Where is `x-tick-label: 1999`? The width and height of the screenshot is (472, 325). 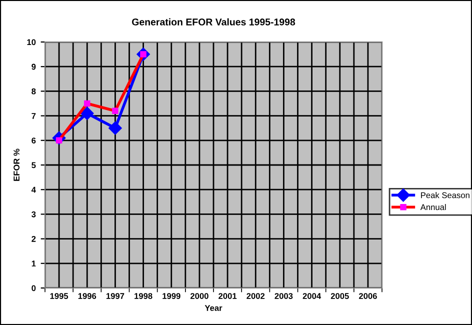
x-tick-label: 1999 is located at coordinates (171, 296).